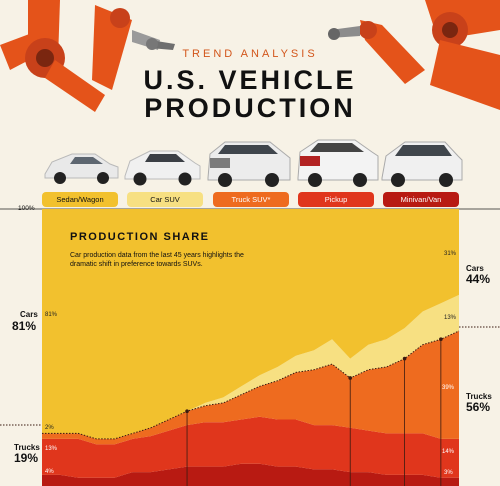 Image resolution: width=500 pixels, height=486 pixels. Describe the element at coordinates (29, 314) in the screenshot. I see `left-cars-label: Cars` at that location.